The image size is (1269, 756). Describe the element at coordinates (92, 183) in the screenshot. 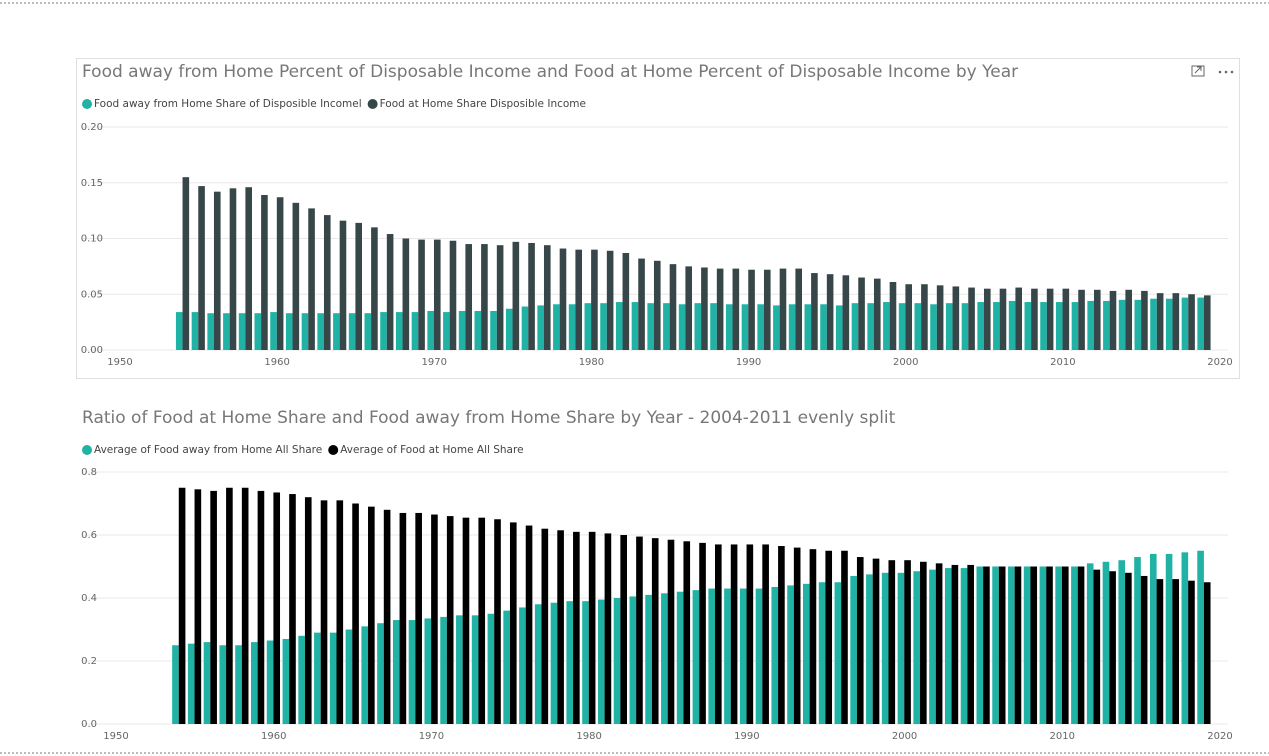

I see `y-tick-label: 0.15` at that location.